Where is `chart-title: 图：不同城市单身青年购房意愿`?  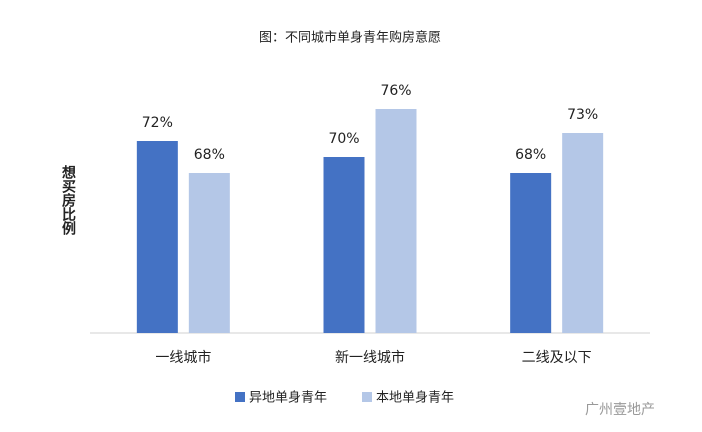
chart-title: 图：不同城市单身青年购房意愿 is located at coordinates (350, 38).